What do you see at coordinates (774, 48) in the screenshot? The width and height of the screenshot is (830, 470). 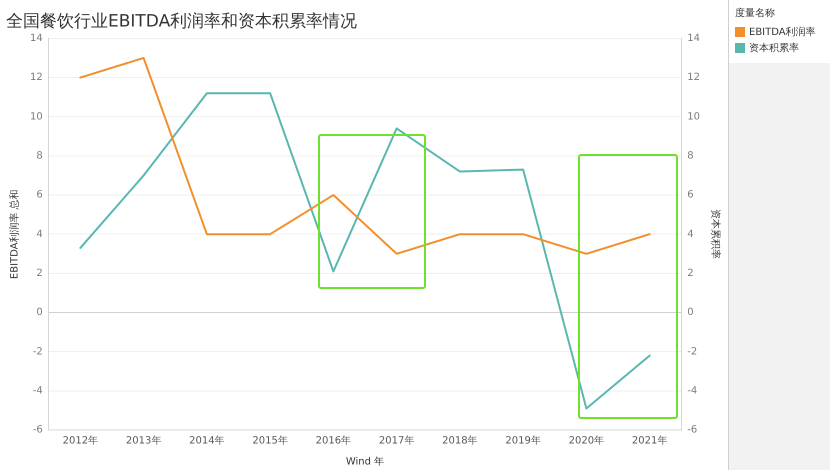 I see `legend-label: 资本积累率` at bounding box center [774, 48].